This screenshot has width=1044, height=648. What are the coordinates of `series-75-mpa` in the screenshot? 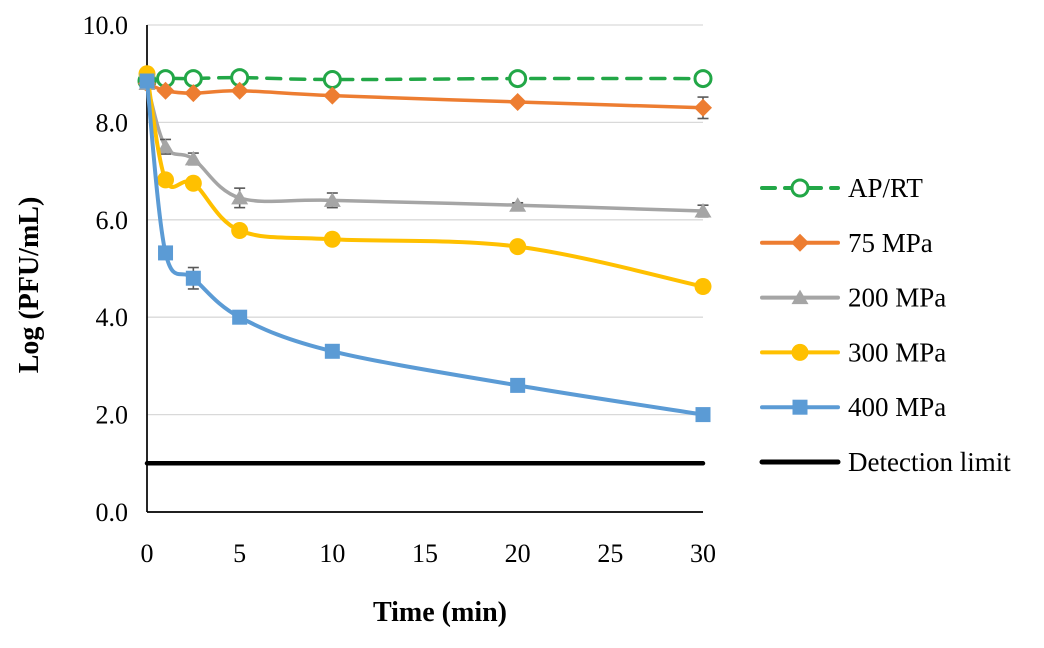 It's located at (425, 97).